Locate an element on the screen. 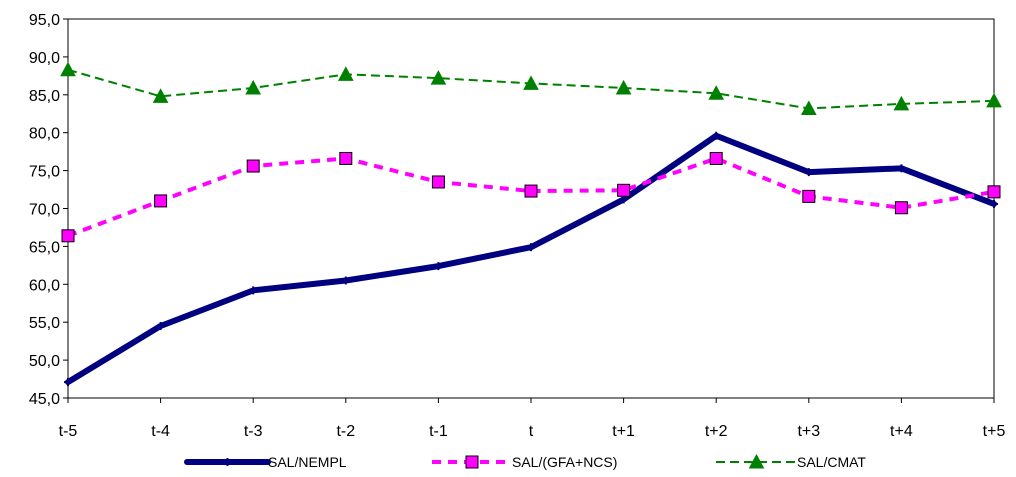  y-tick-label: 50,0 is located at coordinates (44, 361).